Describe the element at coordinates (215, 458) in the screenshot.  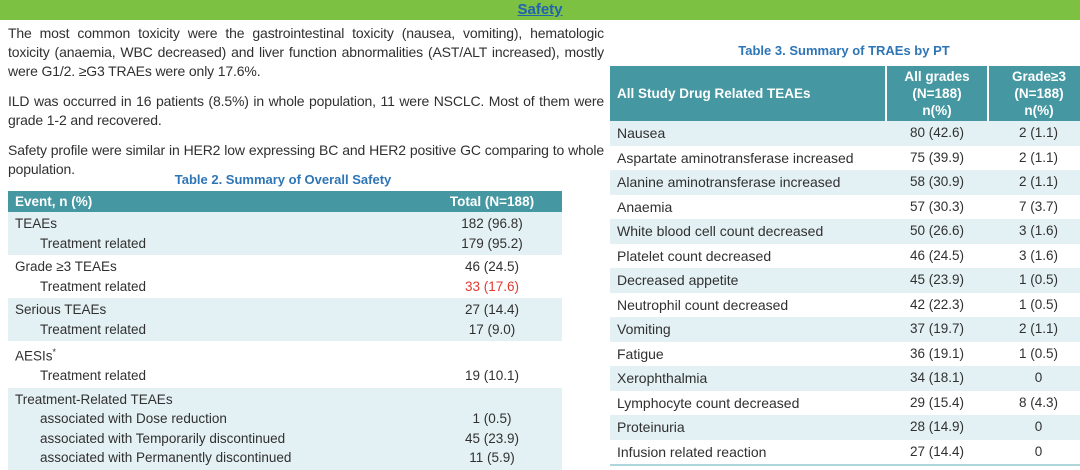
I see `event-label: associated with Permanently discontinued` at that location.